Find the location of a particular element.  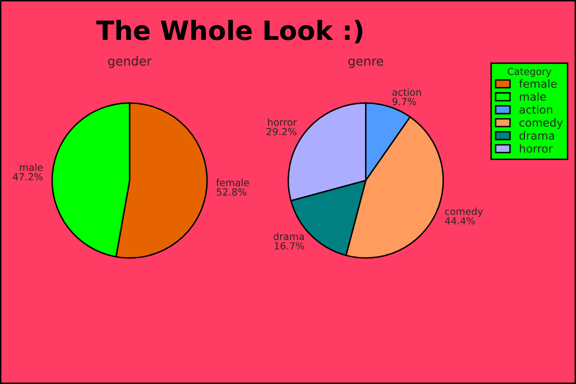

data-label: 16.7% is located at coordinates (289, 246).